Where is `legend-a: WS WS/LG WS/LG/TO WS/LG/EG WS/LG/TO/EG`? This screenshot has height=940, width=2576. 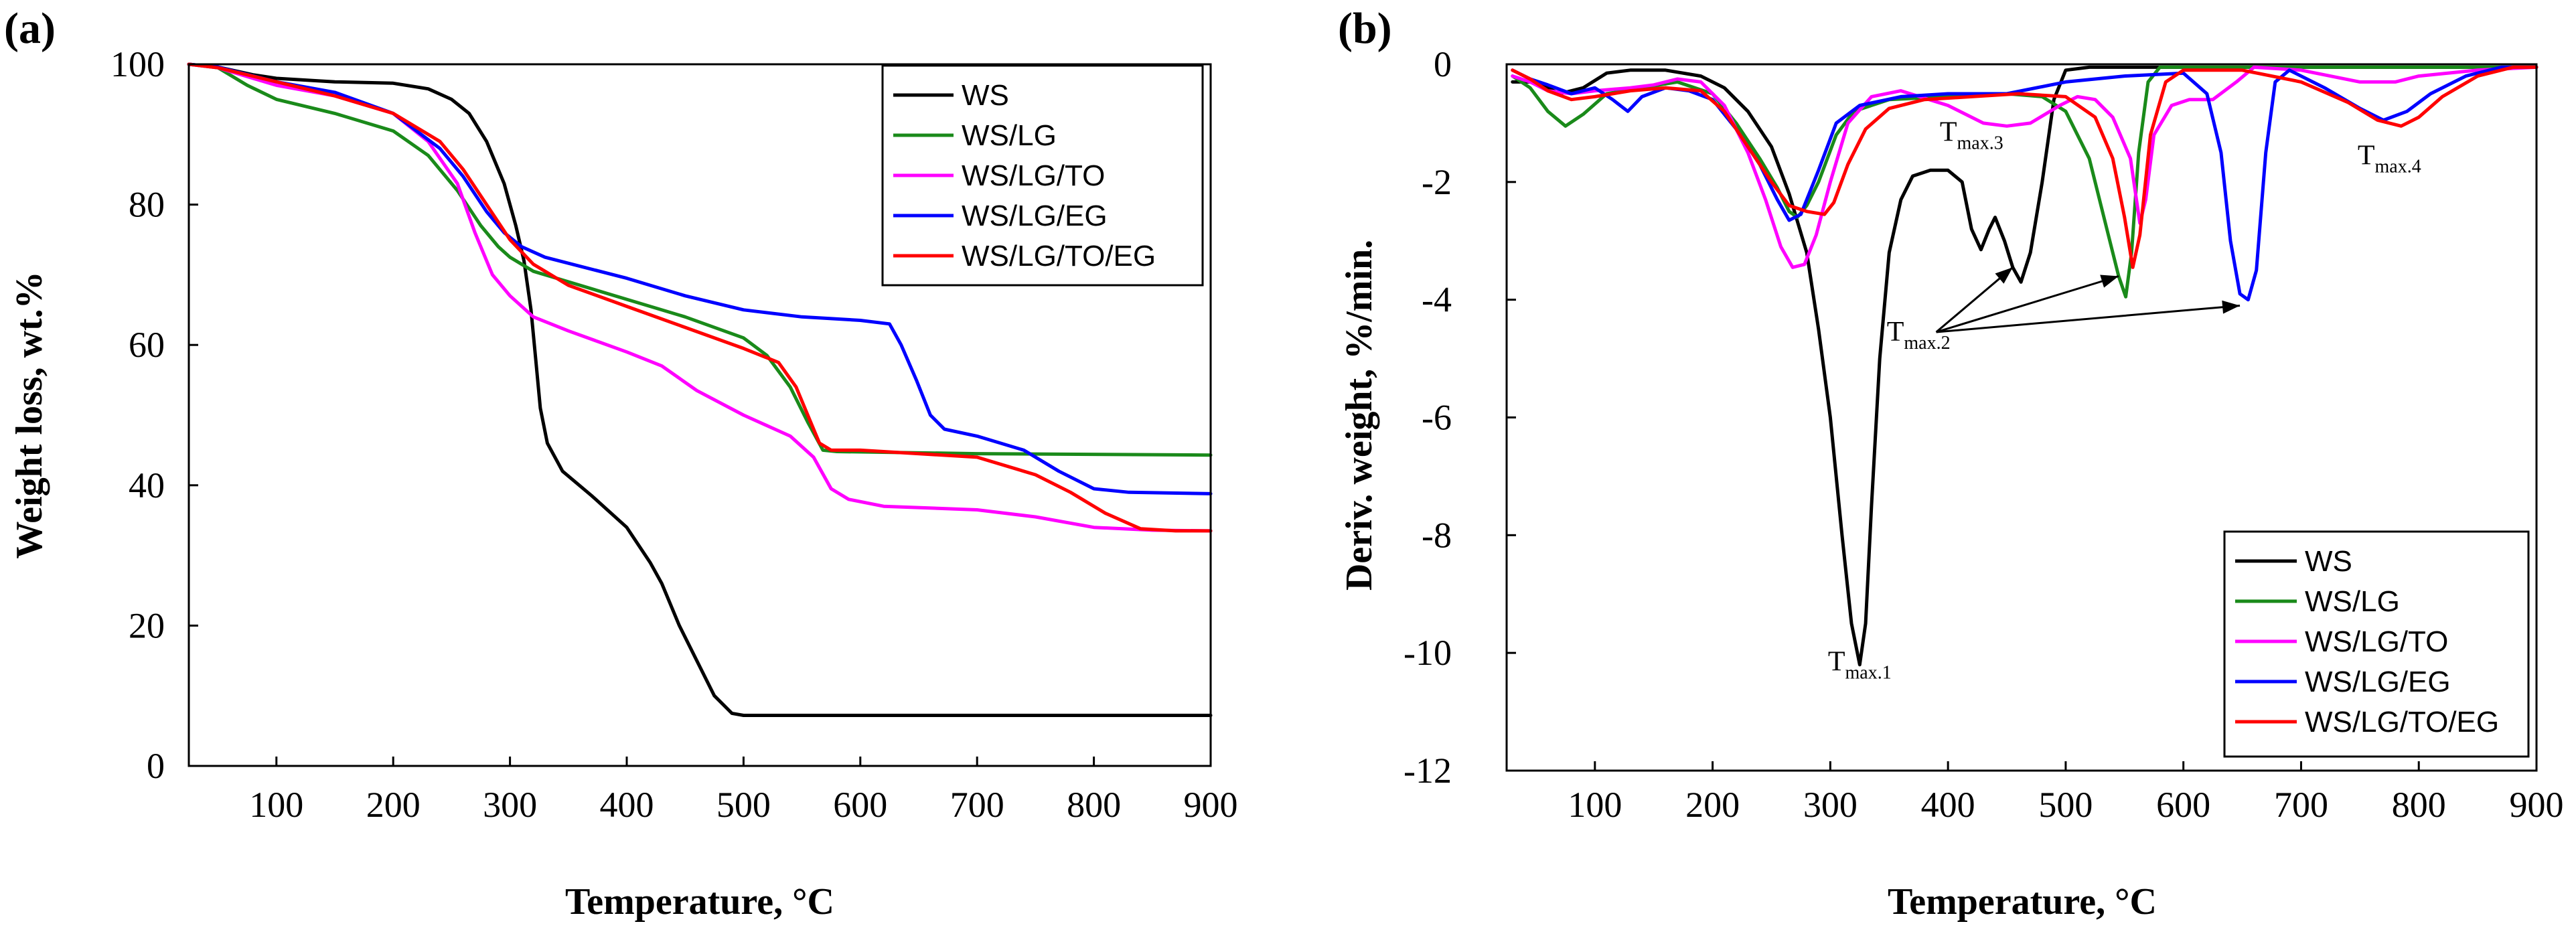
legend-a: WS WS/LG WS/LG/TO WS/LG/EG WS/LG/TO/EG is located at coordinates (1042, 176).